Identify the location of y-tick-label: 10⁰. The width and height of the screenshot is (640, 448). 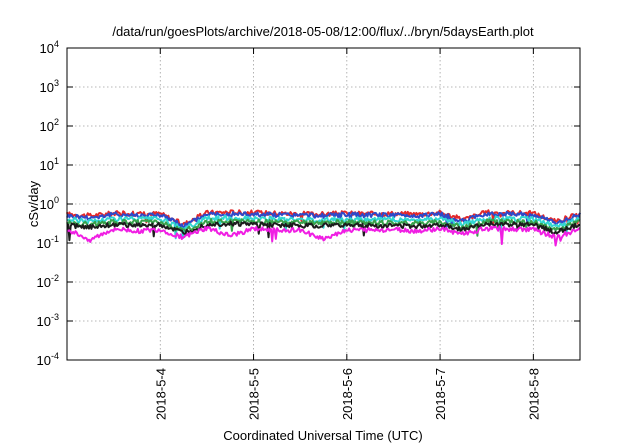
(49, 203).